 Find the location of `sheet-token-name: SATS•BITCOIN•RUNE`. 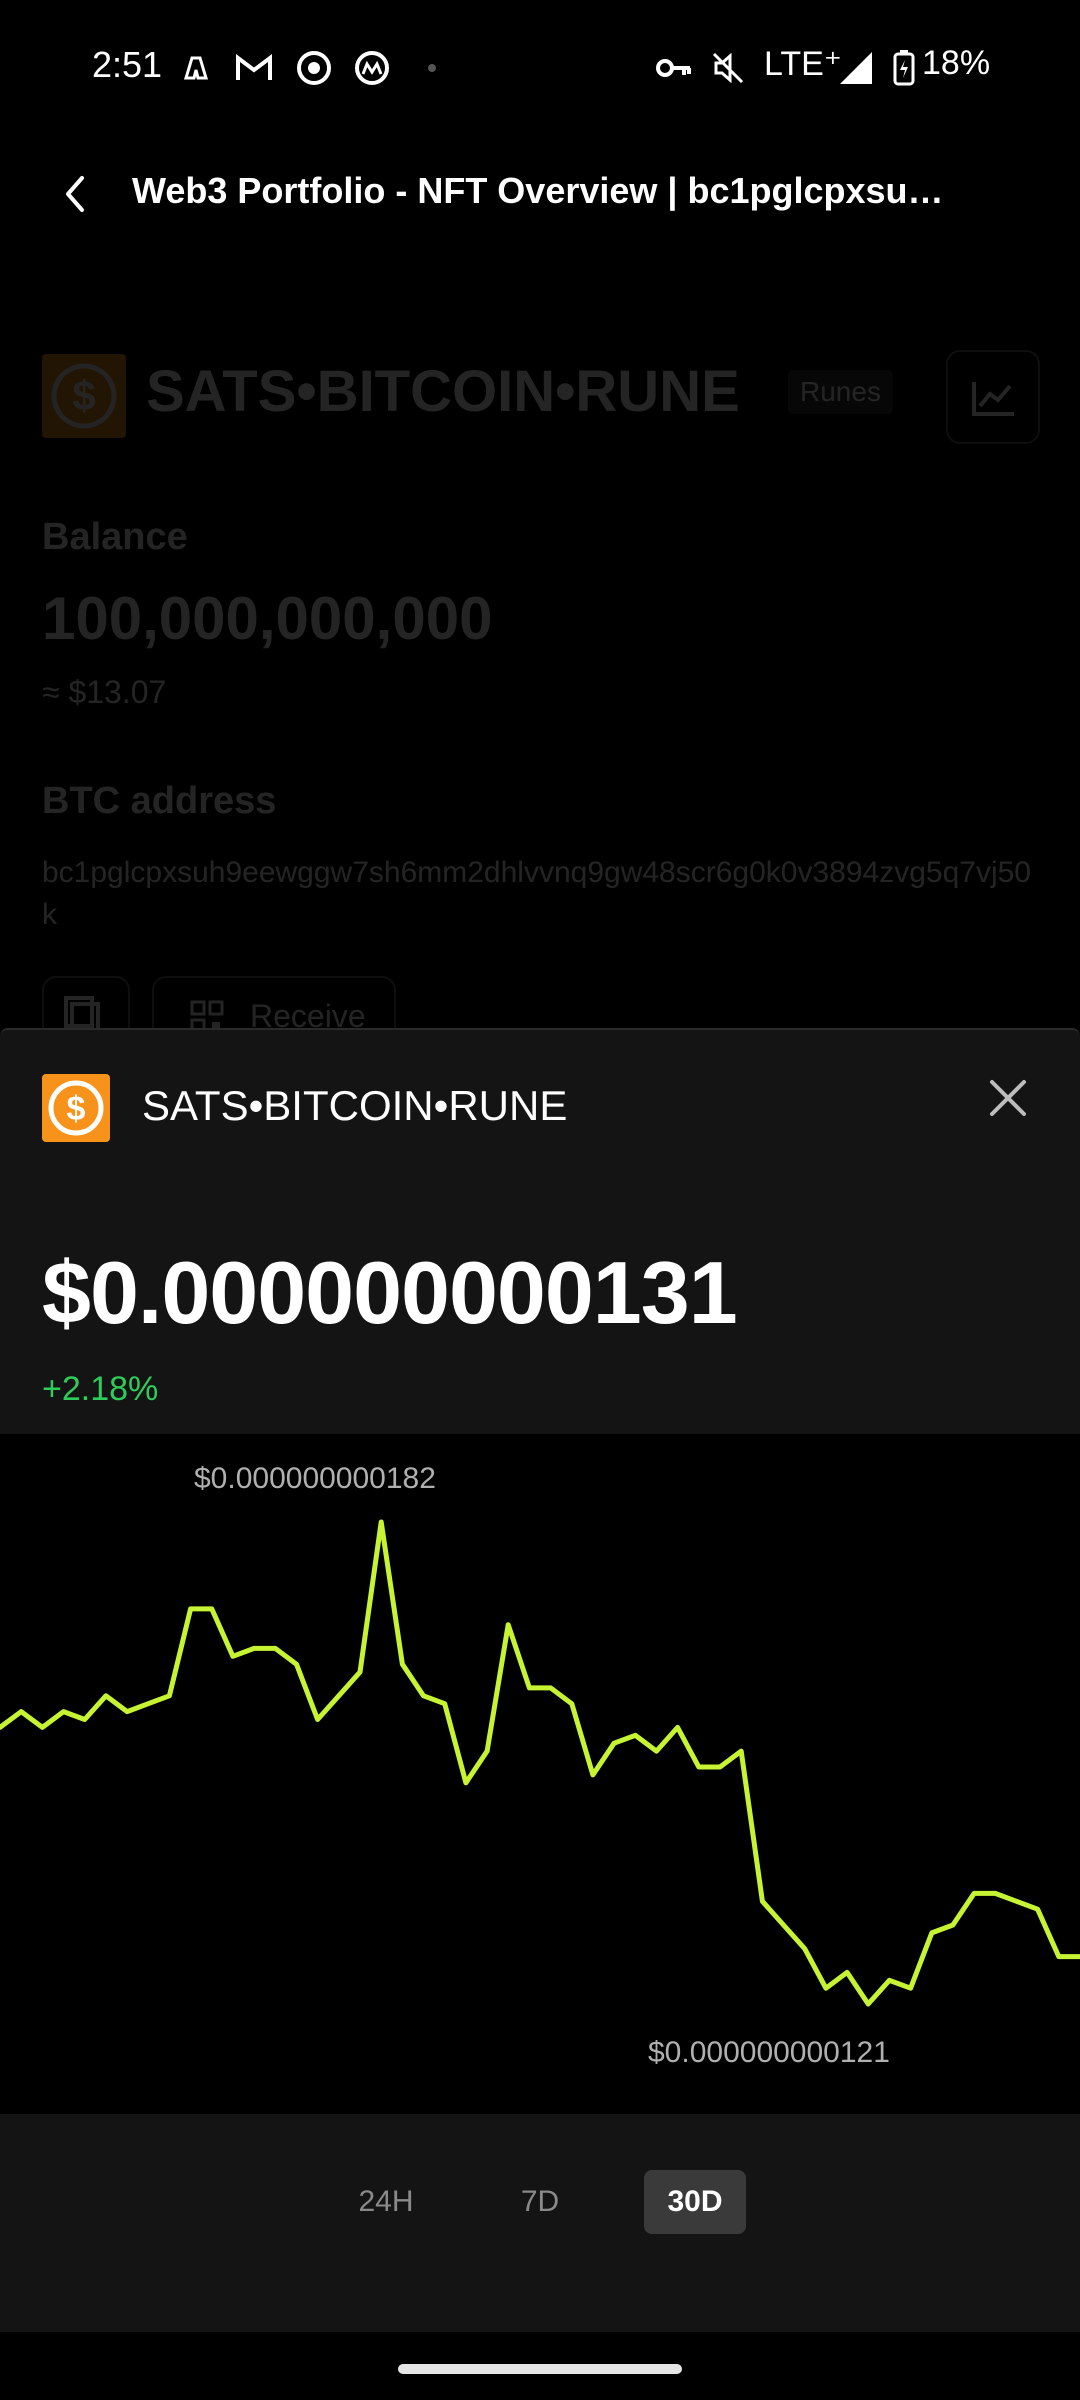

sheet-token-name: SATS•BITCOIN•RUNE is located at coordinates (355, 1105).